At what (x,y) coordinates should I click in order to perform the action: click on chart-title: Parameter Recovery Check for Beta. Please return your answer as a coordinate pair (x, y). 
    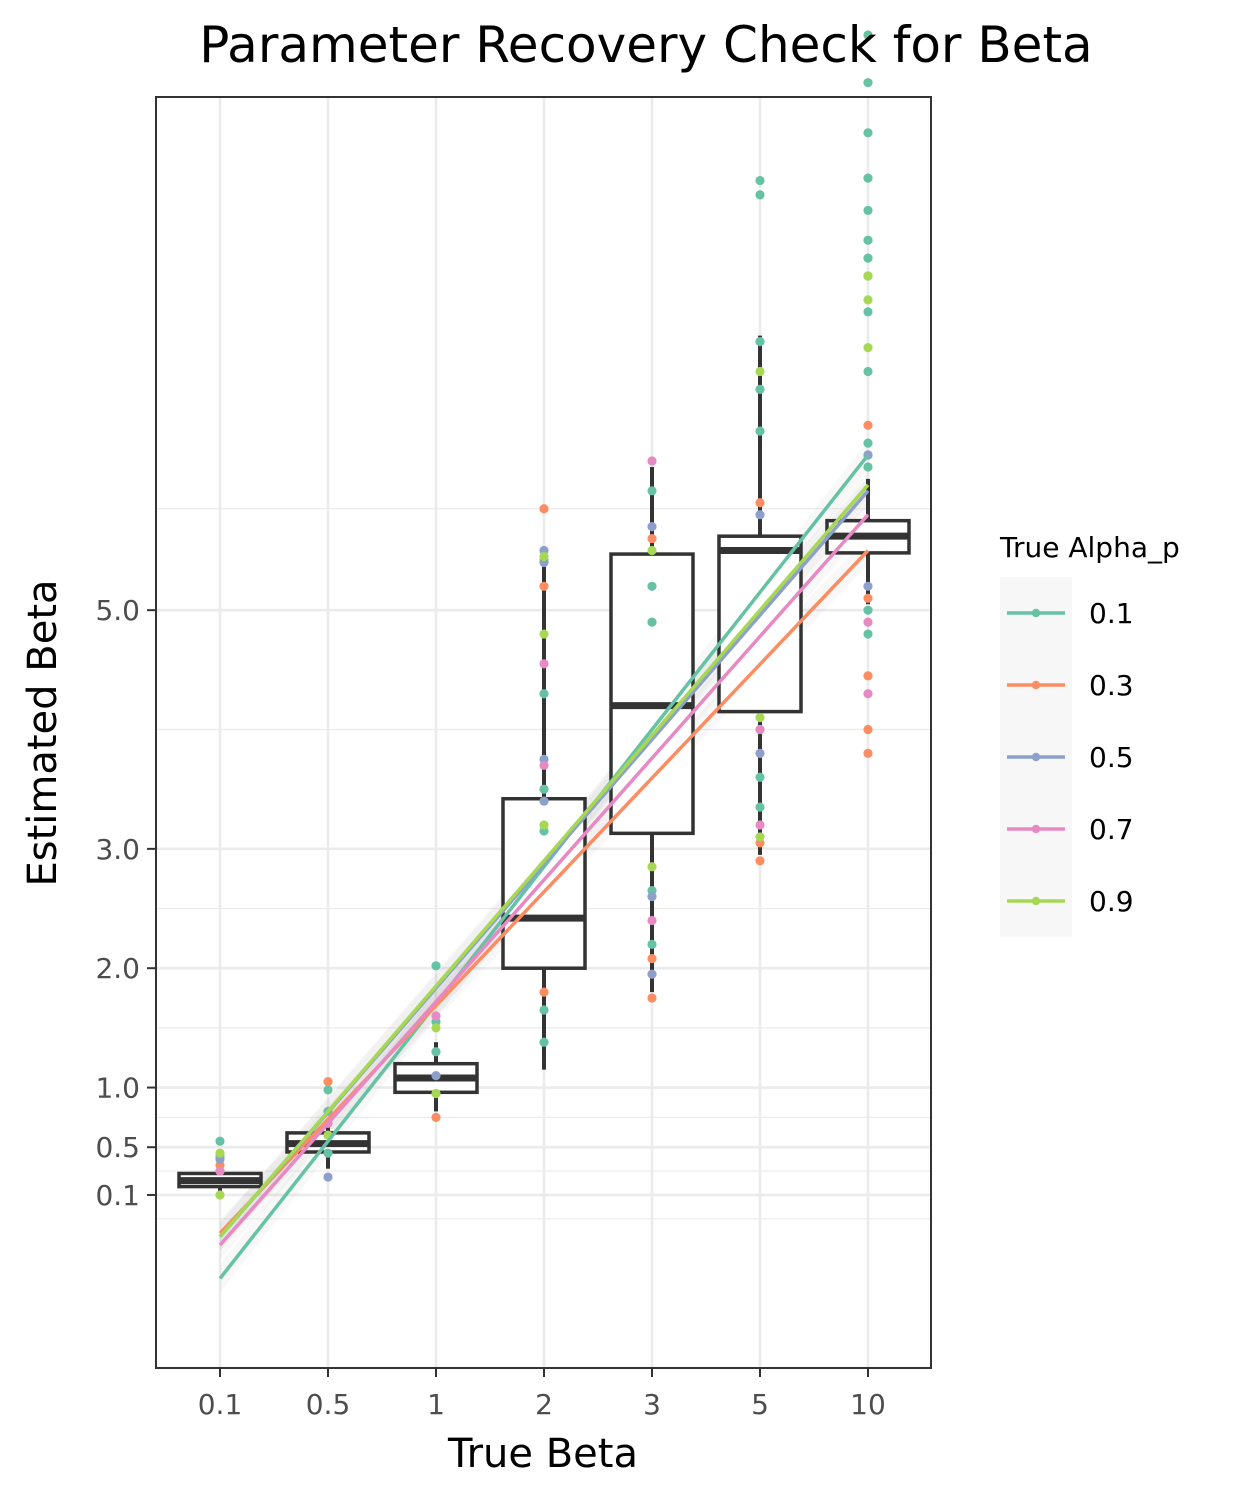
    Looking at the image, I should click on (645, 45).